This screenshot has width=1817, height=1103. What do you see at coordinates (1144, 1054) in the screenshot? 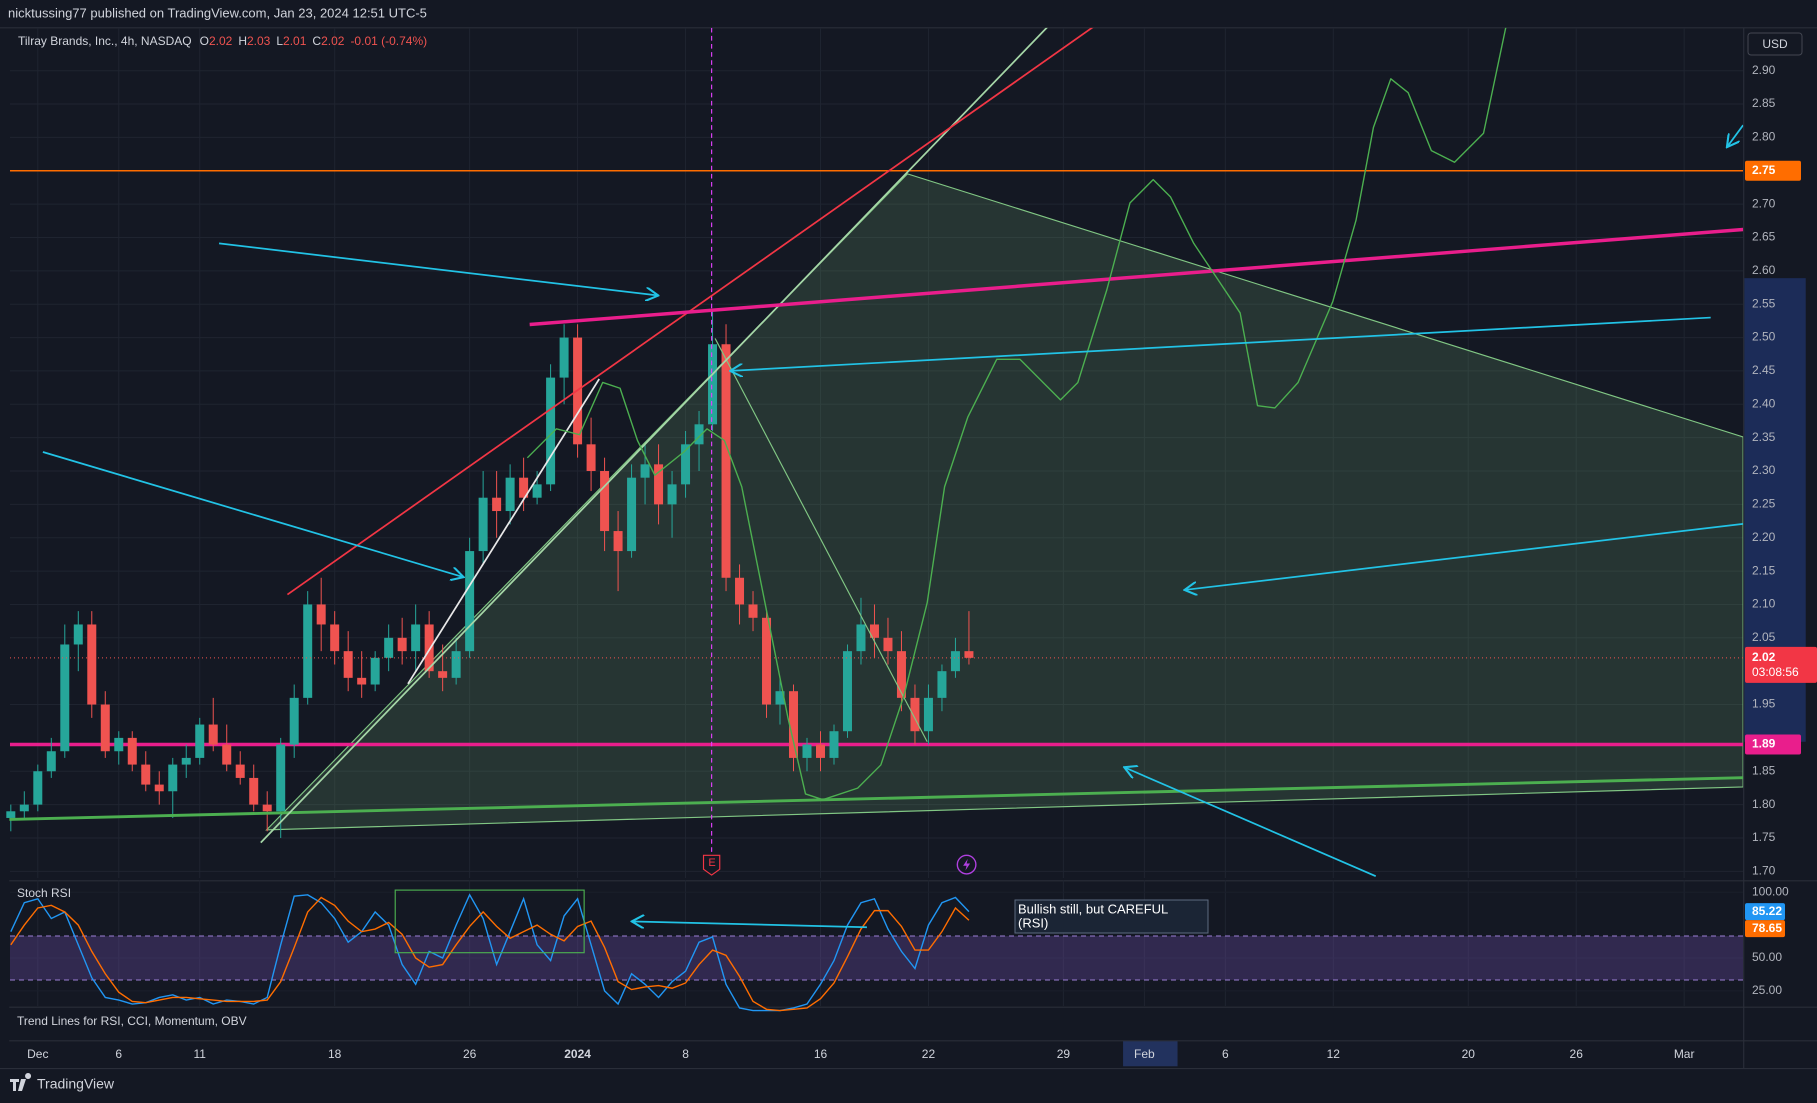
I see `x-tick-label: Feb` at bounding box center [1144, 1054].